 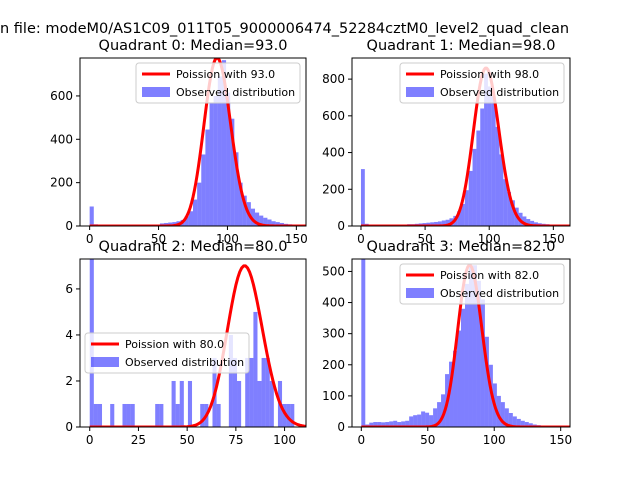 I want to click on y-tick-label: 0, so click(x=341, y=226).